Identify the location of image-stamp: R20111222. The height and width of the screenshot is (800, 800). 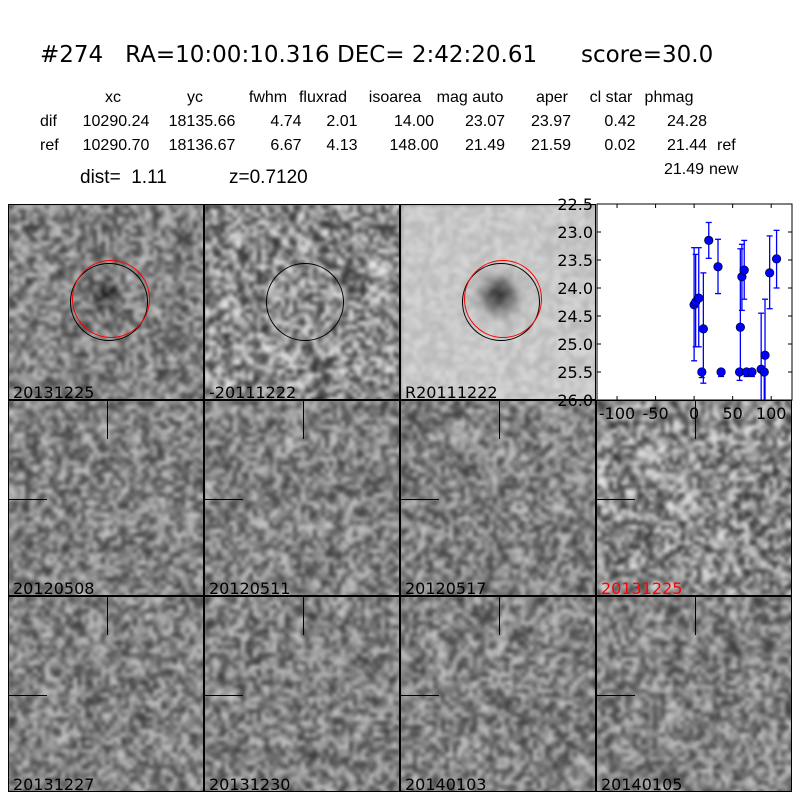
(498, 302).